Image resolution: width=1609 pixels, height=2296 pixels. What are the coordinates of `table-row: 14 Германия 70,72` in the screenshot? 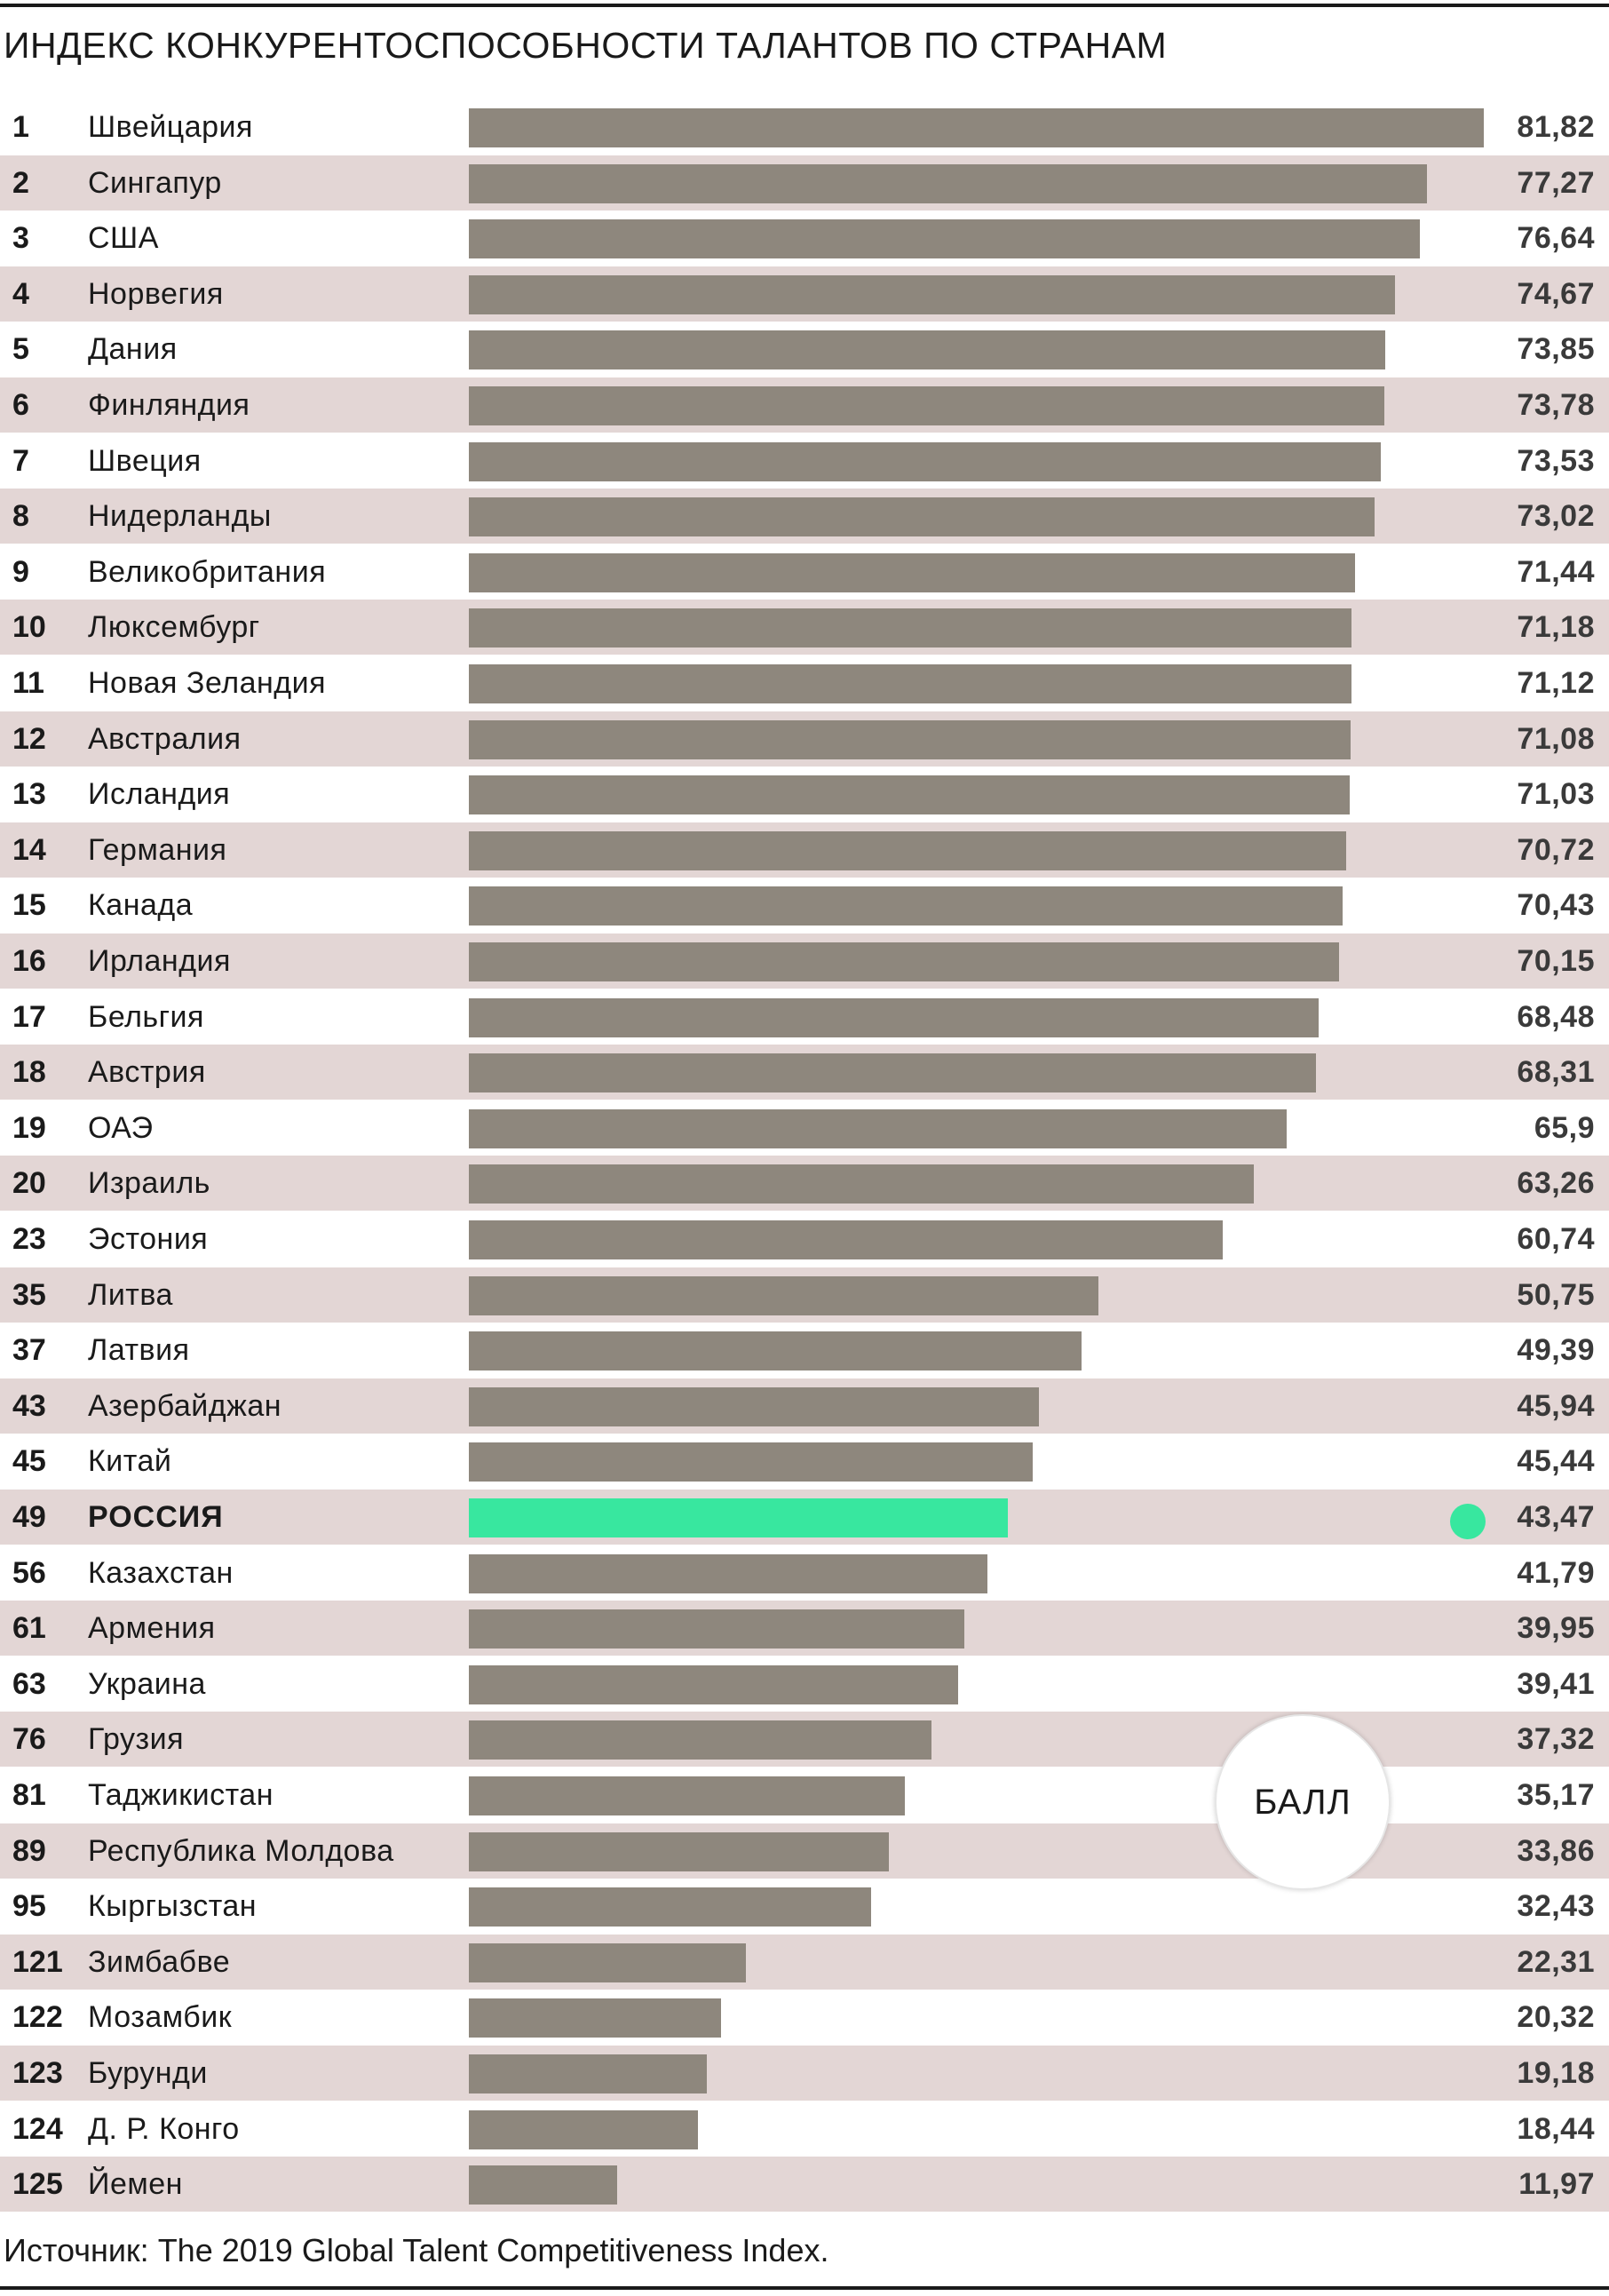 It's located at (804, 850).